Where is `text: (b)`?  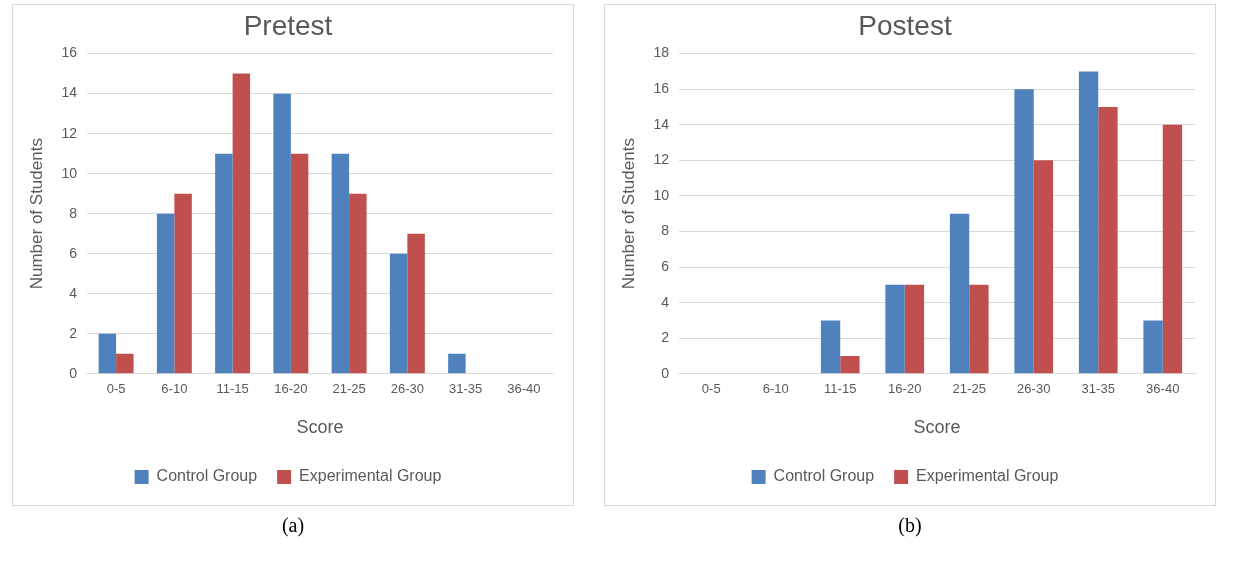
text: (b) is located at coordinates (910, 525).